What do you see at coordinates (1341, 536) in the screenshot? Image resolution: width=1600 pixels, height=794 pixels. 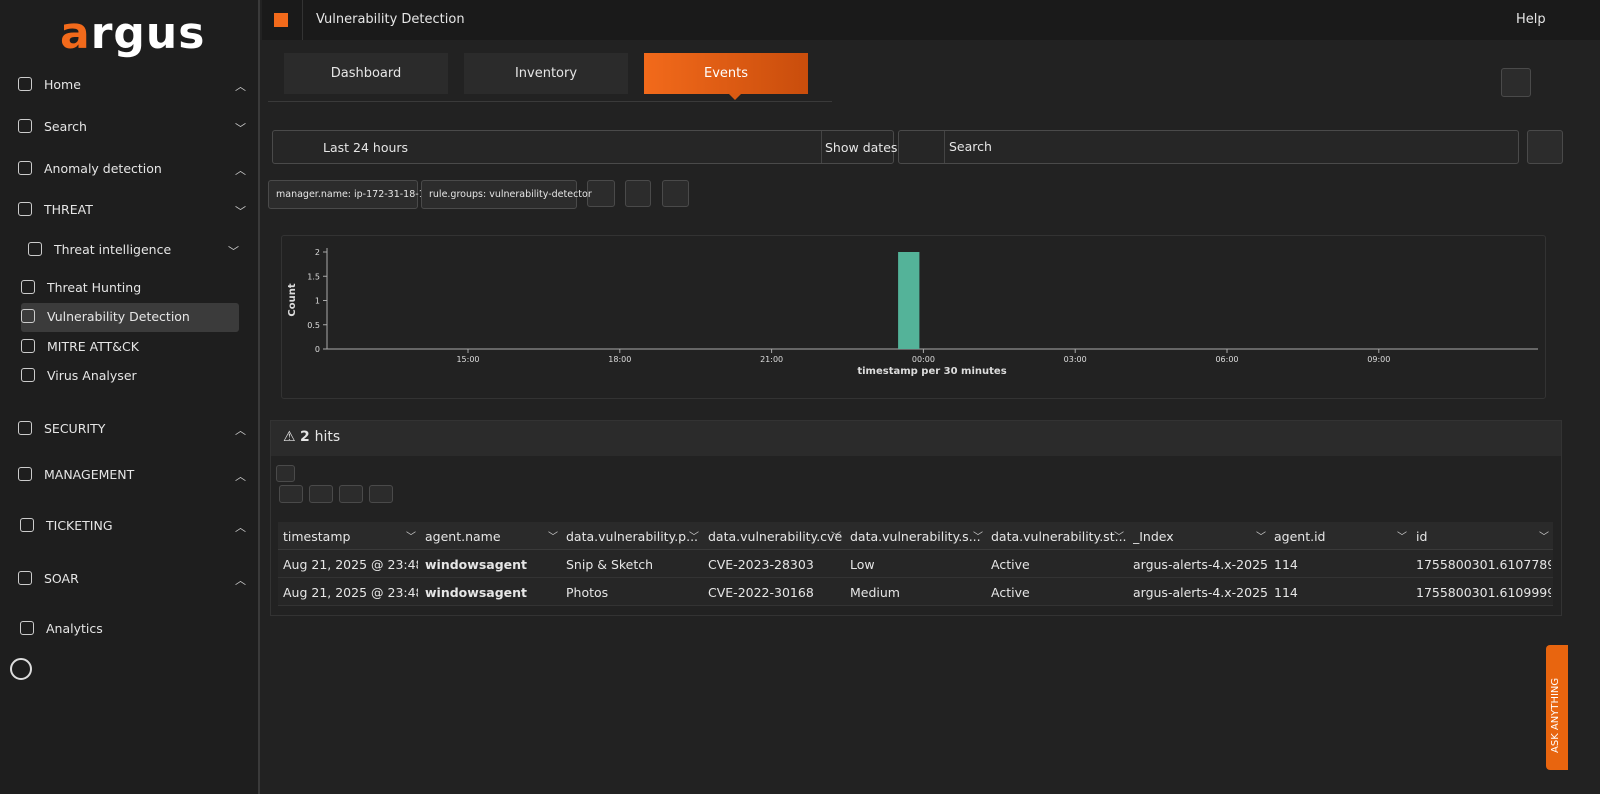 I see `column-header: agent.id` at bounding box center [1341, 536].